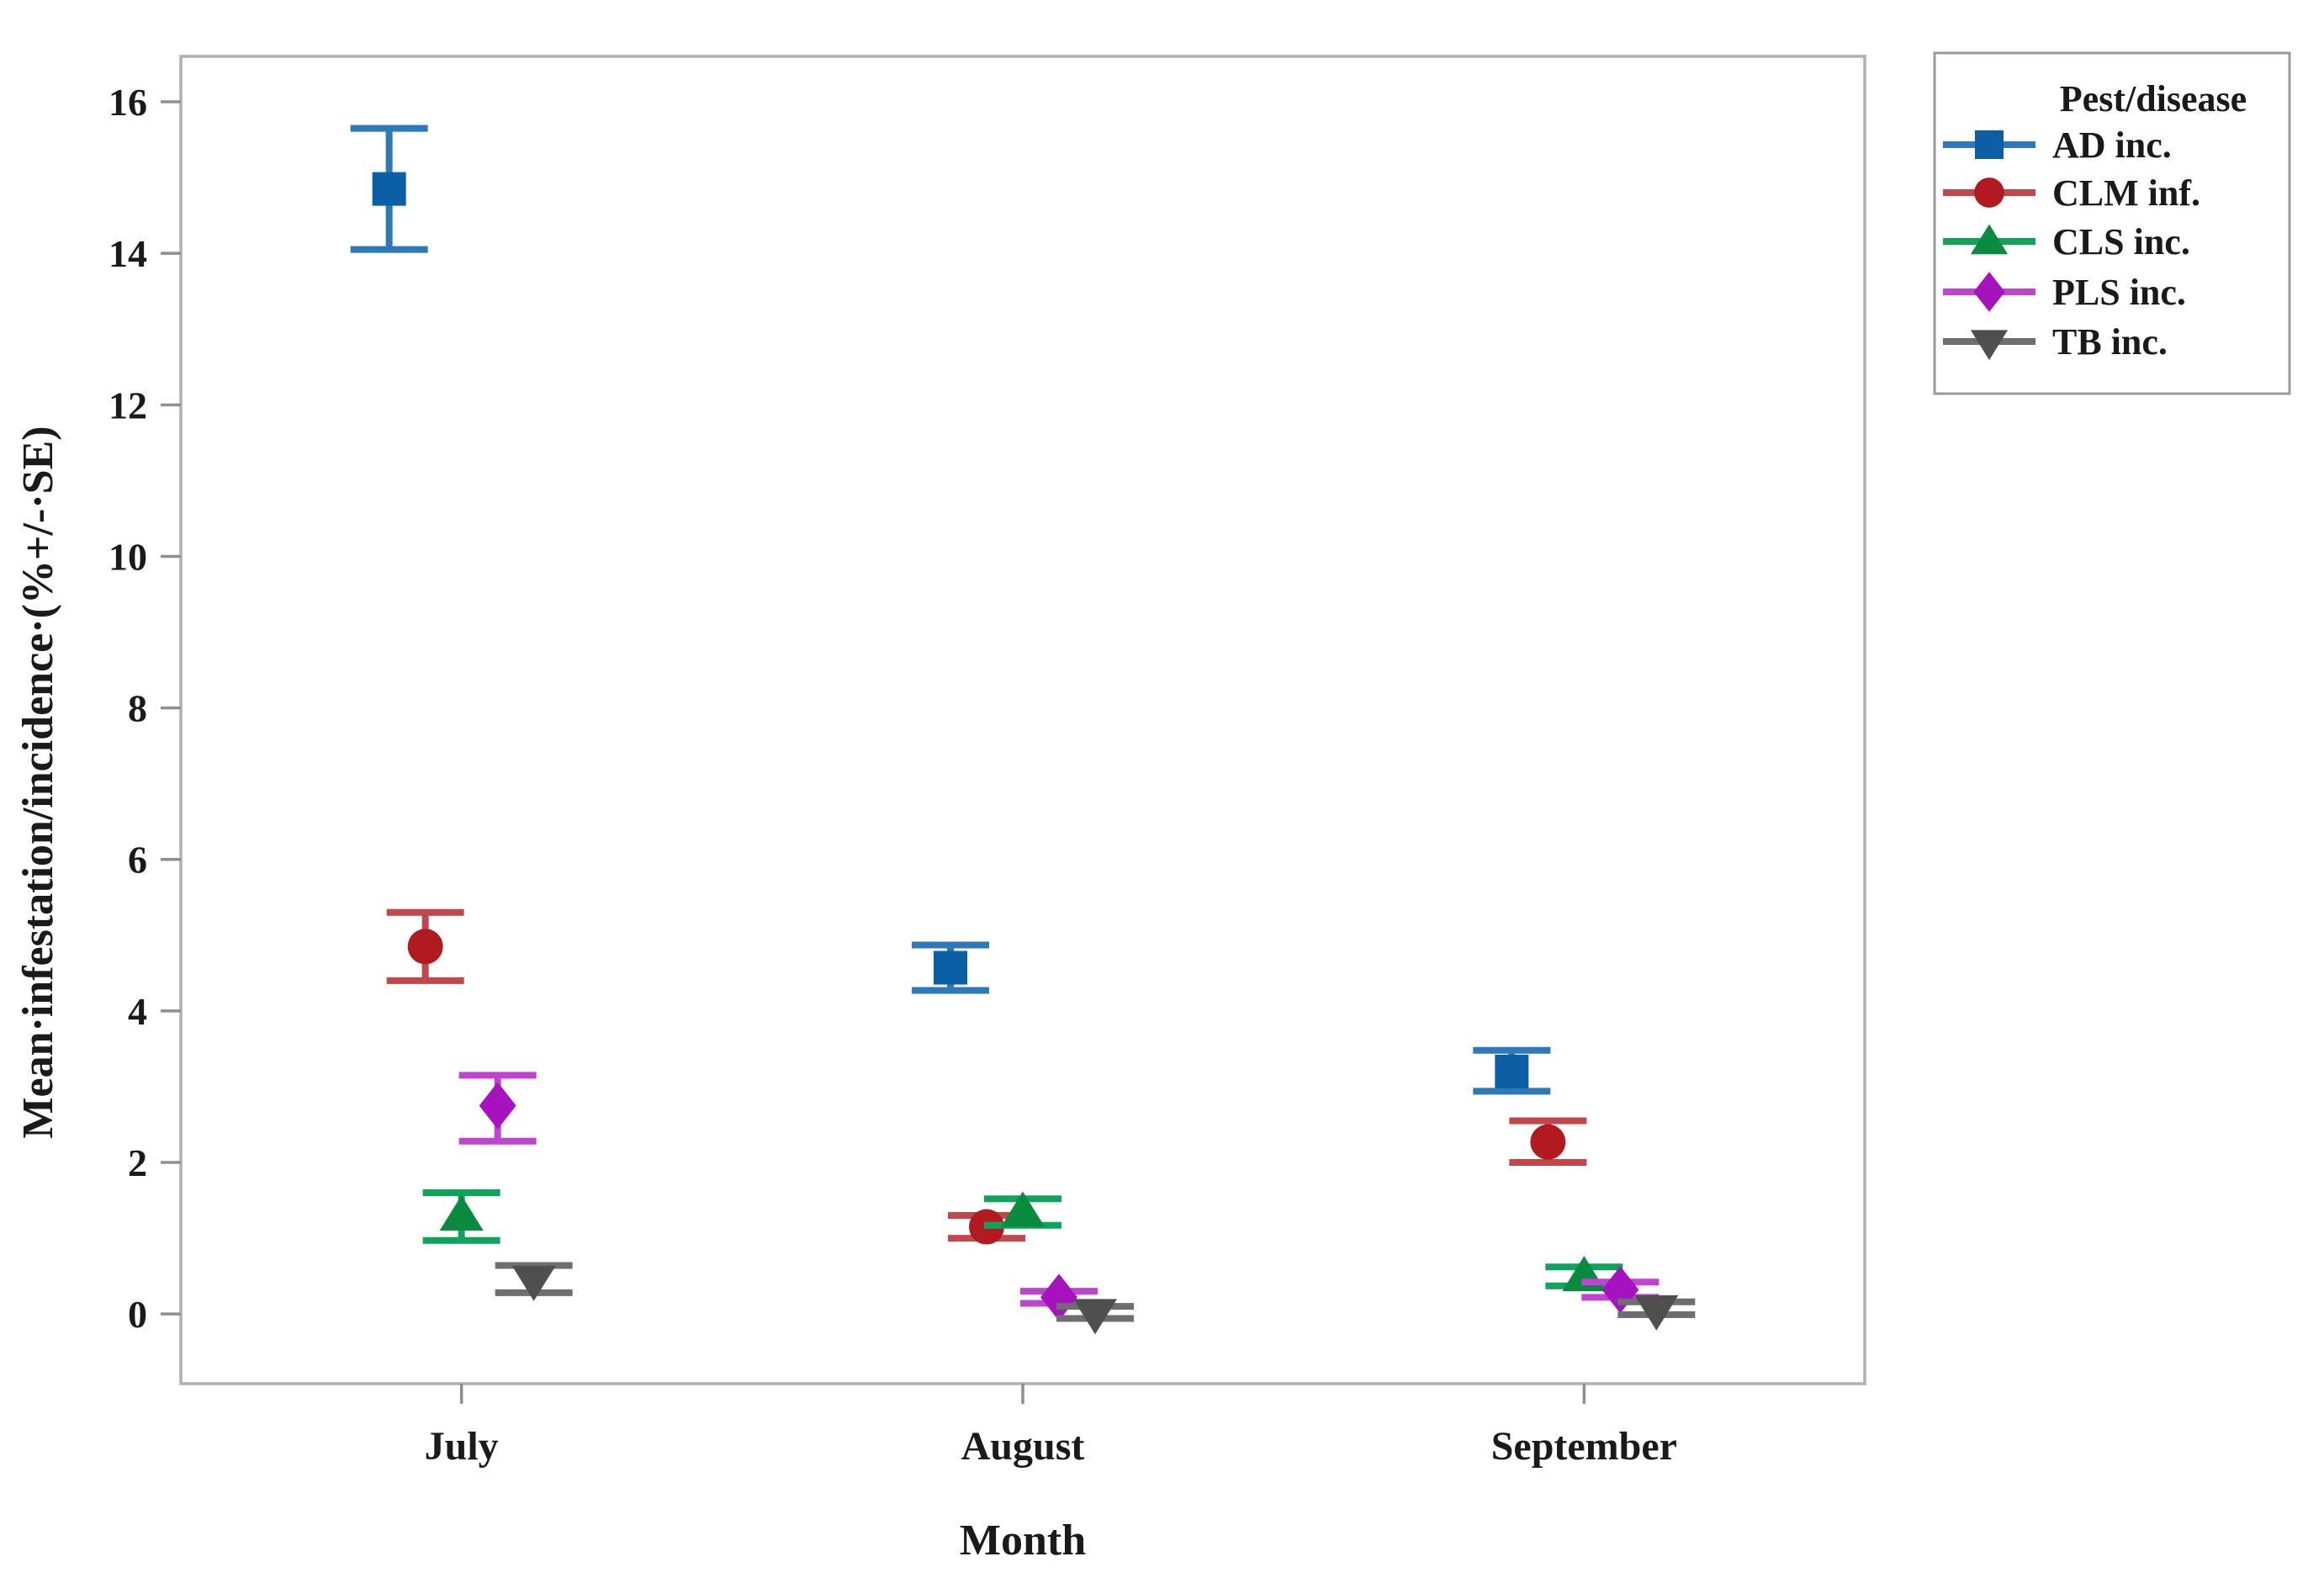 The width and height of the screenshot is (2324, 1583). What do you see at coordinates (462, 1446) in the screenshot?
I see `x-tick-label: July` at bounding box center [462, 1446].